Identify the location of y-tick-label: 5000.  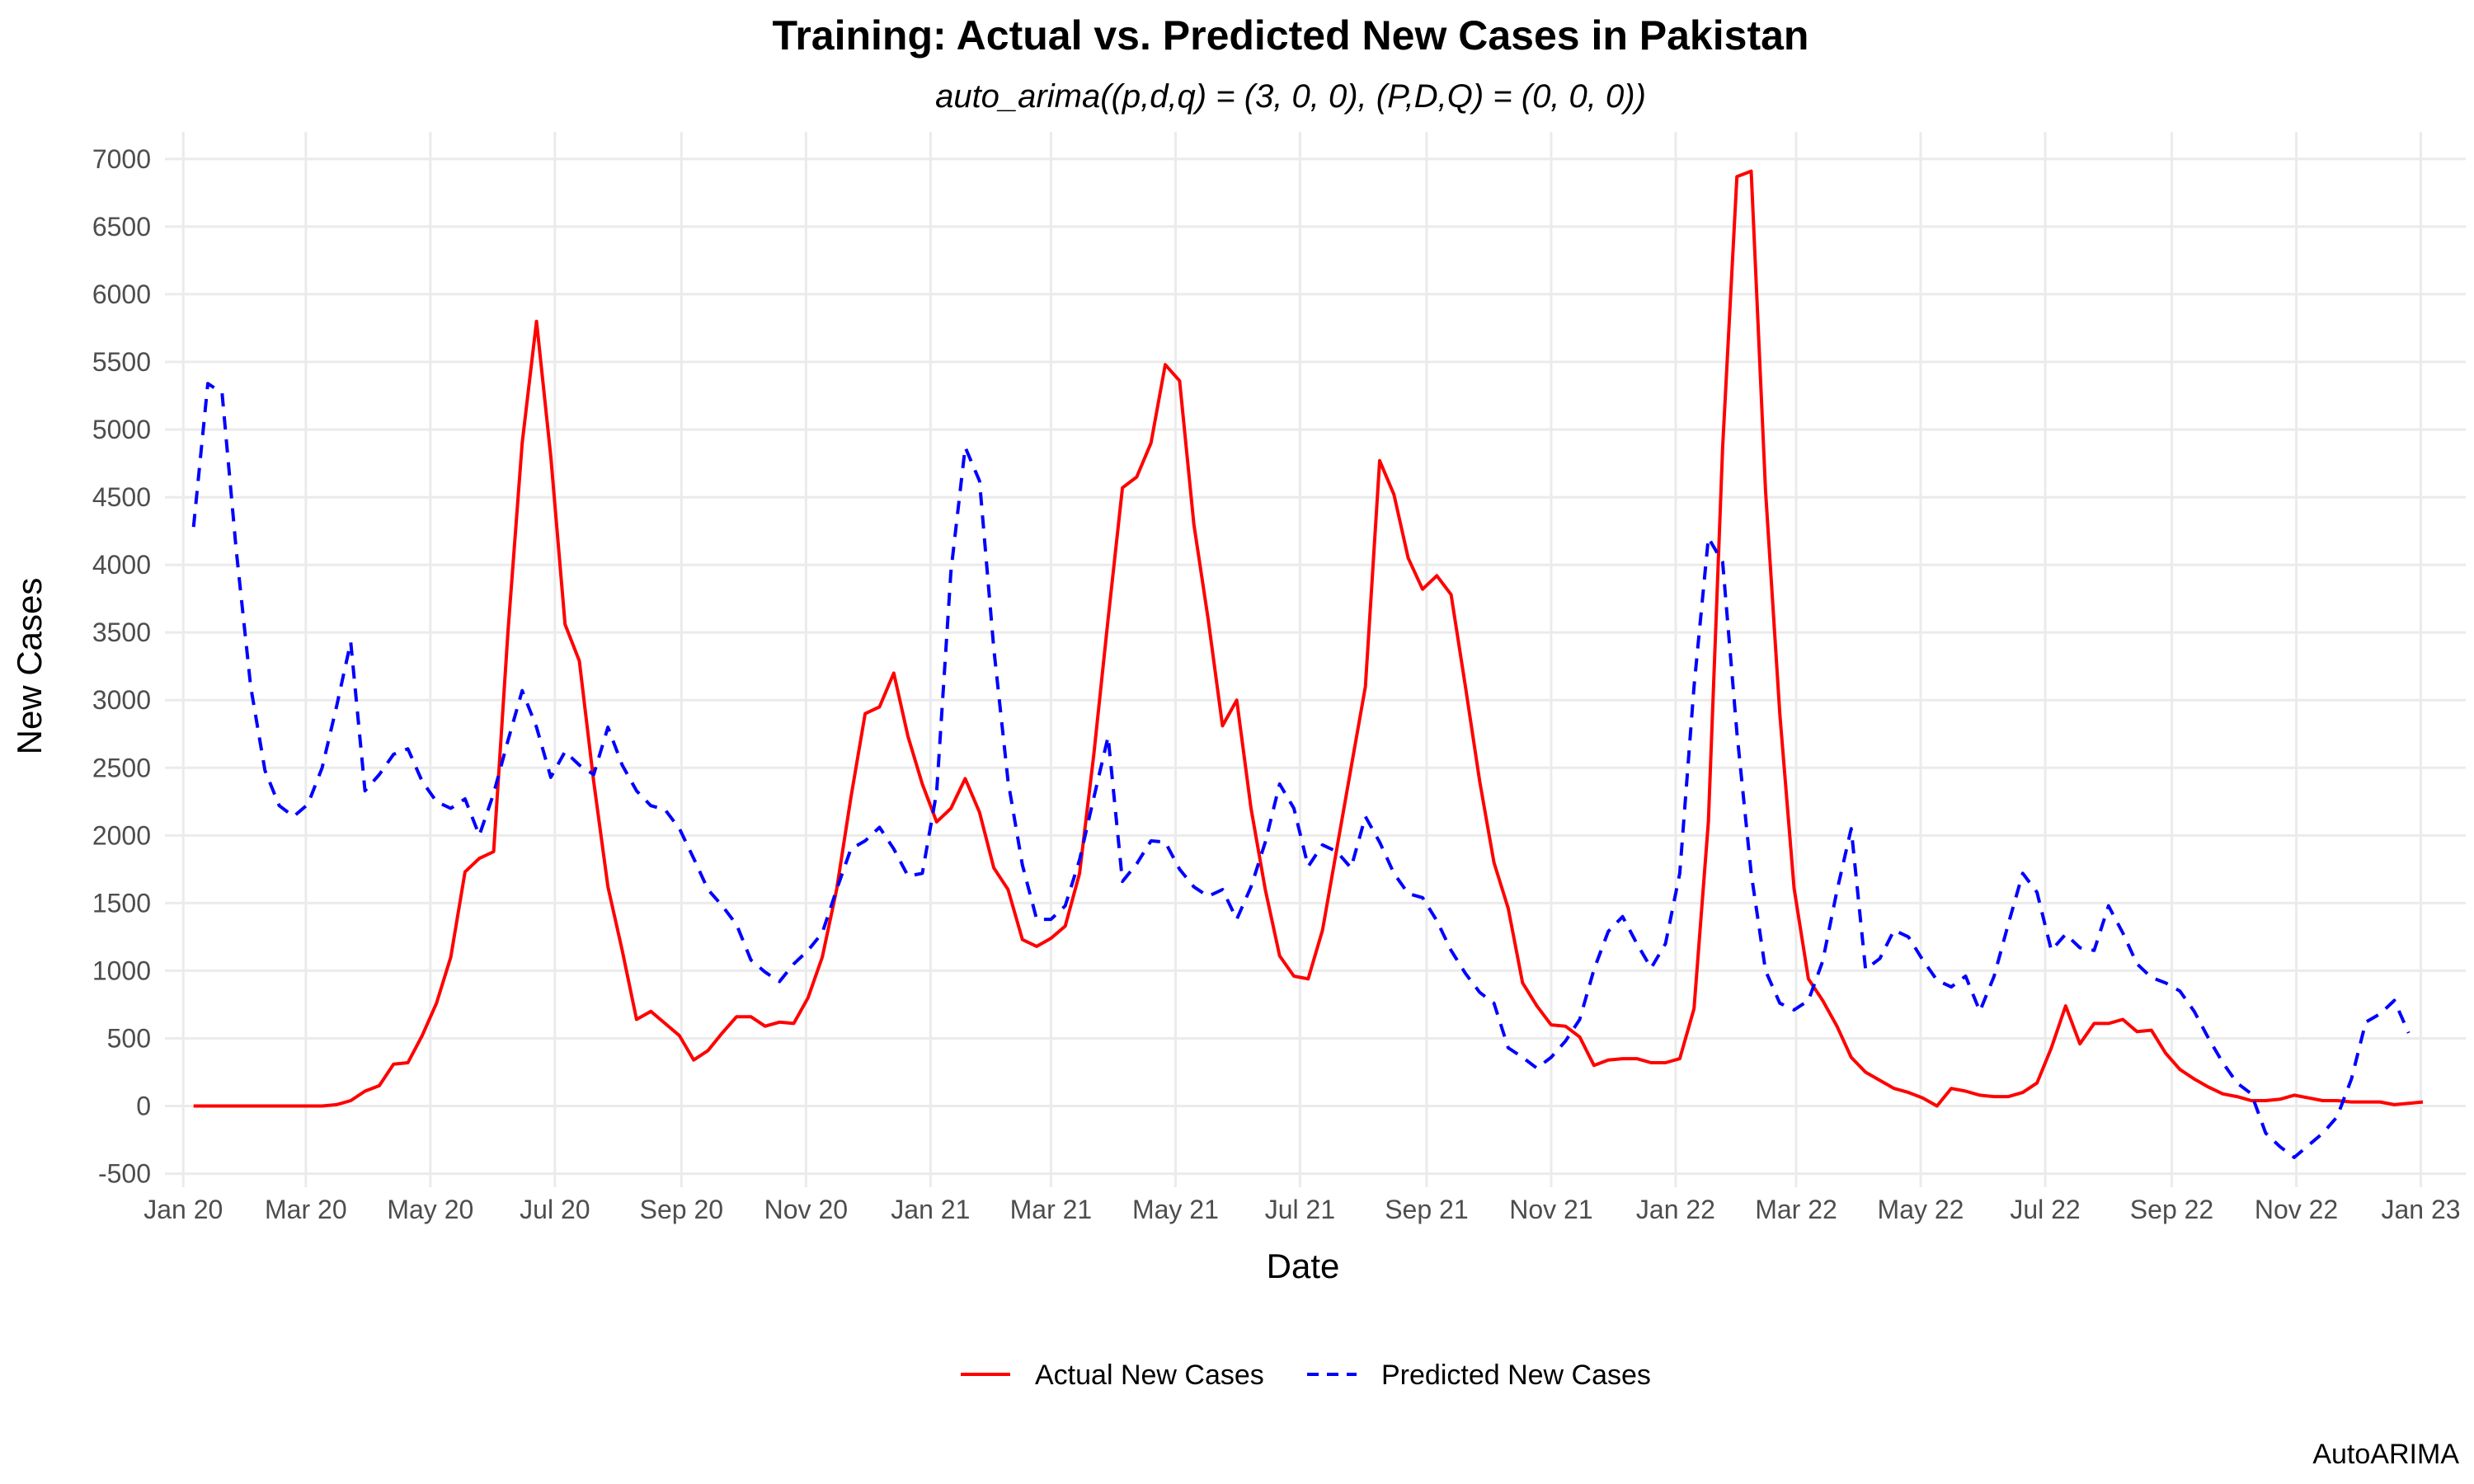
(121, 429).